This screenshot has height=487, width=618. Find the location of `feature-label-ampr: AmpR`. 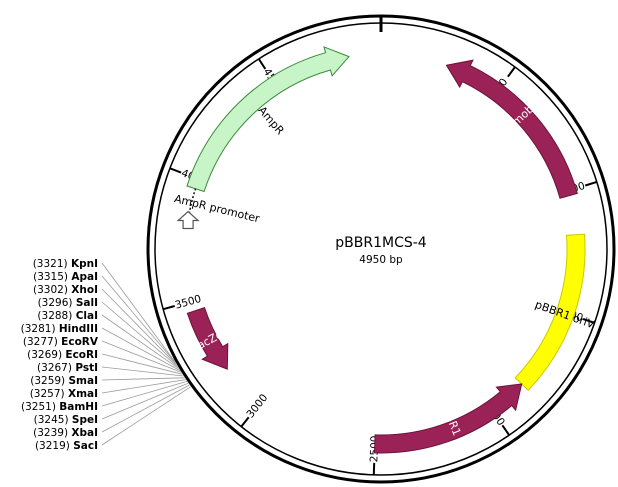

feature-label-ampr: AmpR is located at coordinates (271, 121).